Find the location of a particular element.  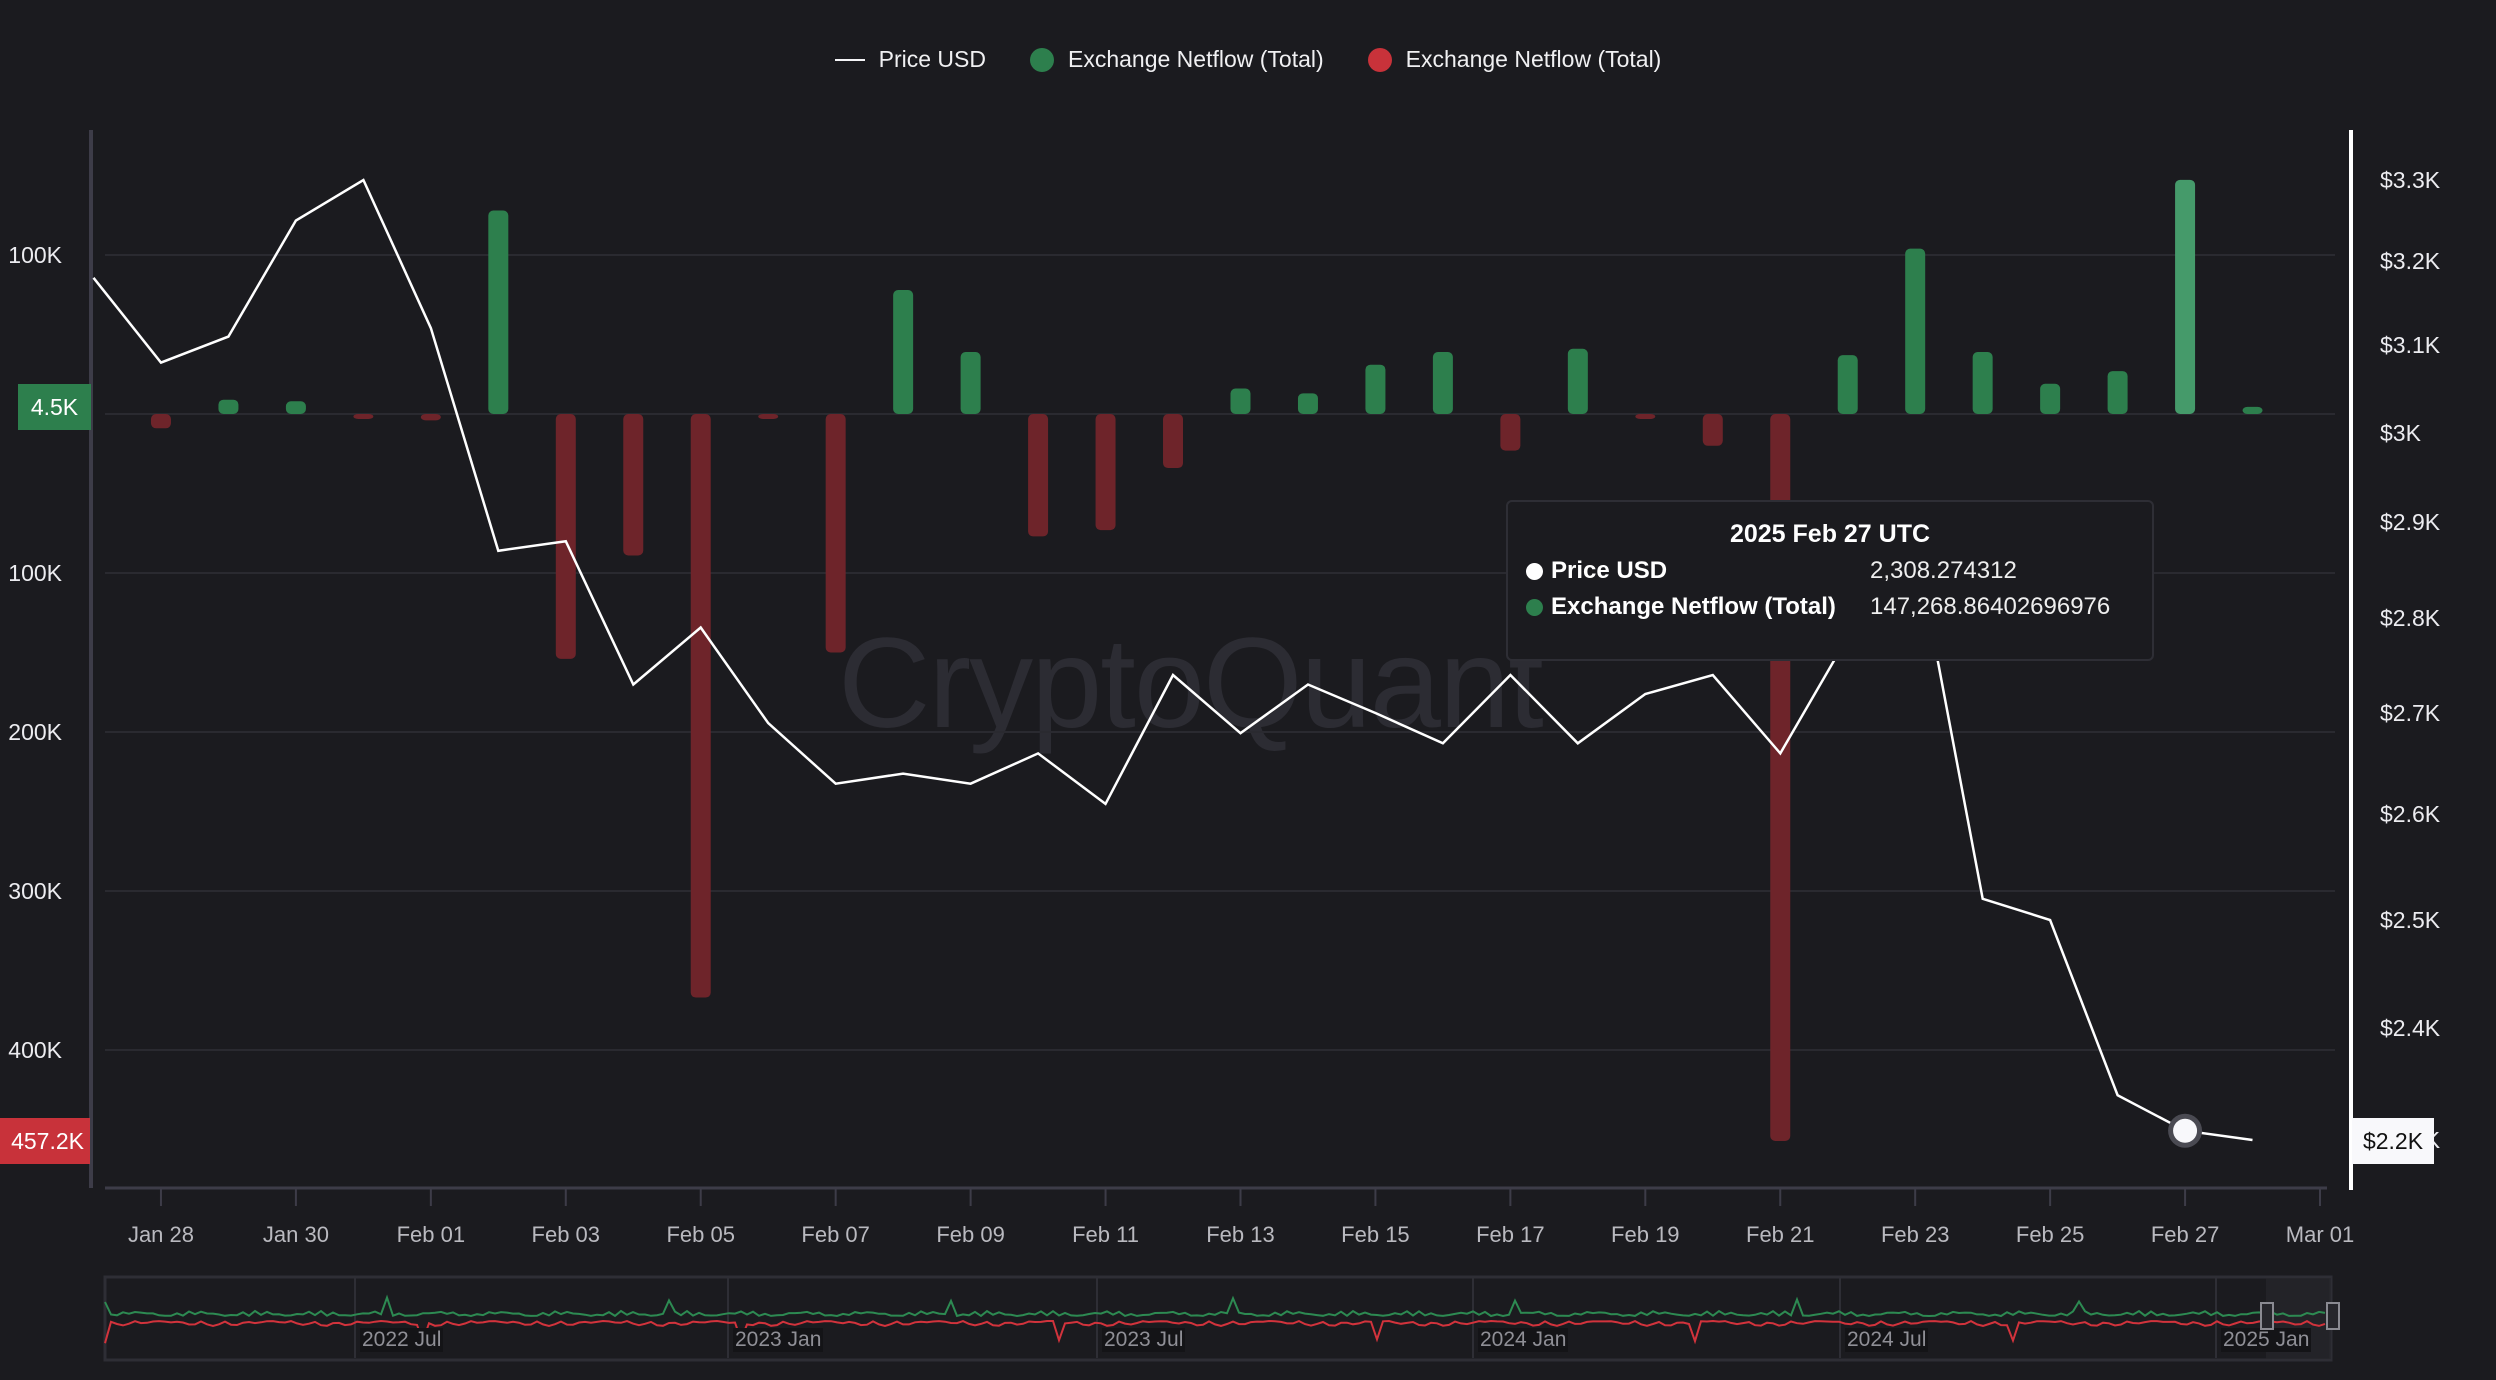

x-axis-label: Jan 30 is located at coordinates (296, 1234).